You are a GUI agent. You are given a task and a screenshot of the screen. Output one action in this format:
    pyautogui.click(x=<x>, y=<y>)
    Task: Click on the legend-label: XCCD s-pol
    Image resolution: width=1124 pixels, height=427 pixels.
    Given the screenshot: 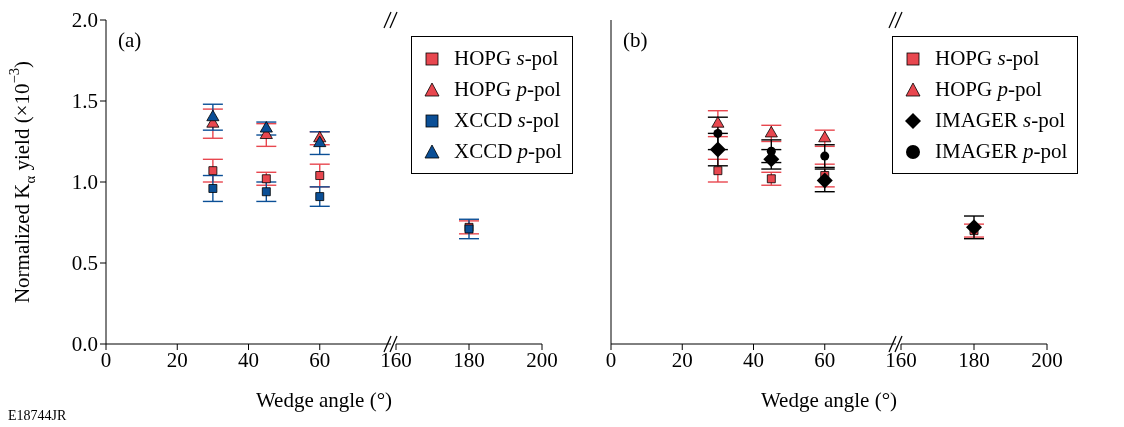 What is the action you would take?
    pyautogui.click(x=507, y=120)
    